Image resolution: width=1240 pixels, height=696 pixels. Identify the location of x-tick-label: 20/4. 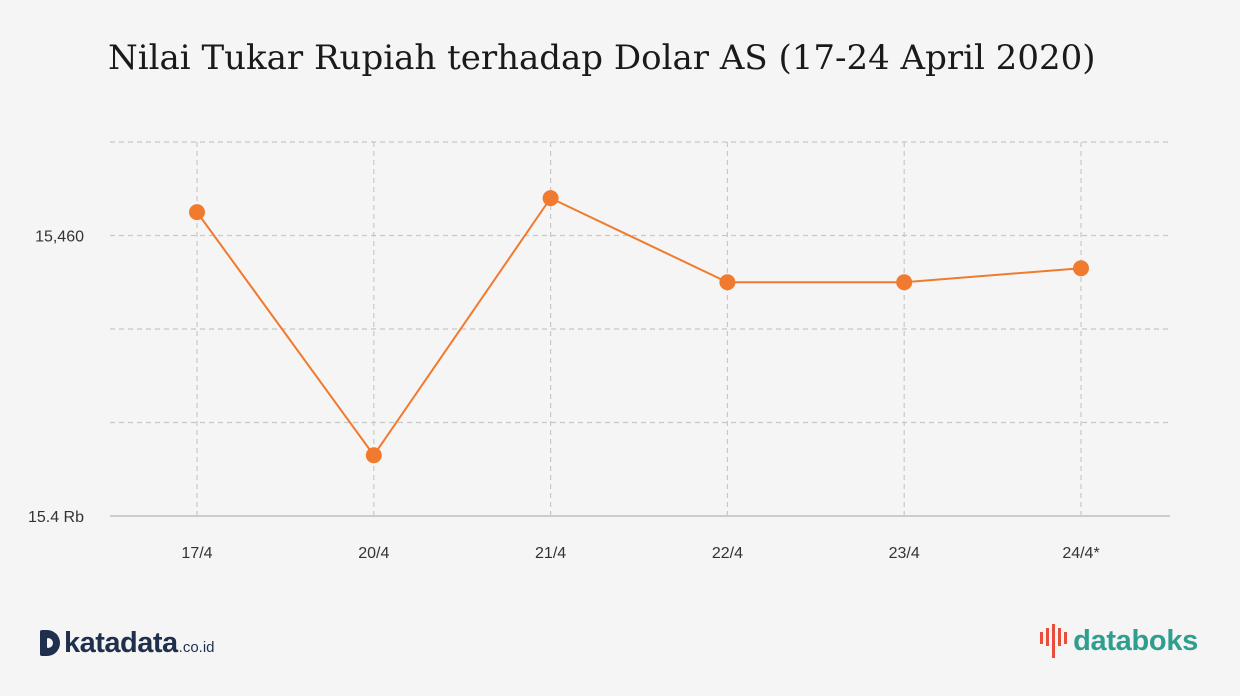
(373, 553).